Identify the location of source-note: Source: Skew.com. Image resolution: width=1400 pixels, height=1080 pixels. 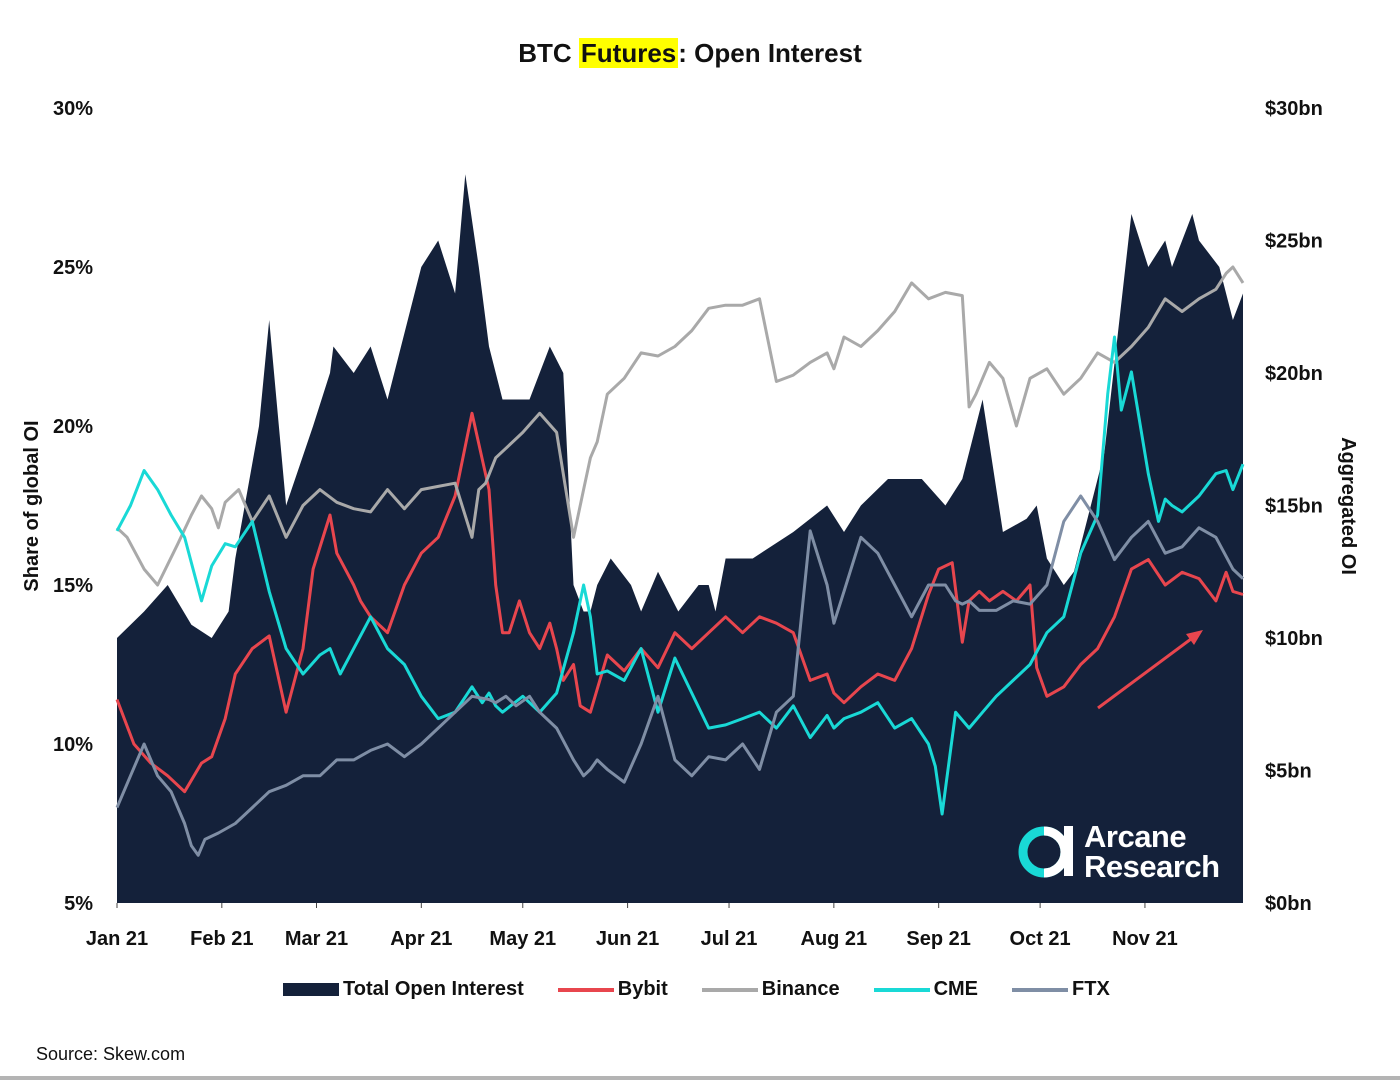
(111, 1054).